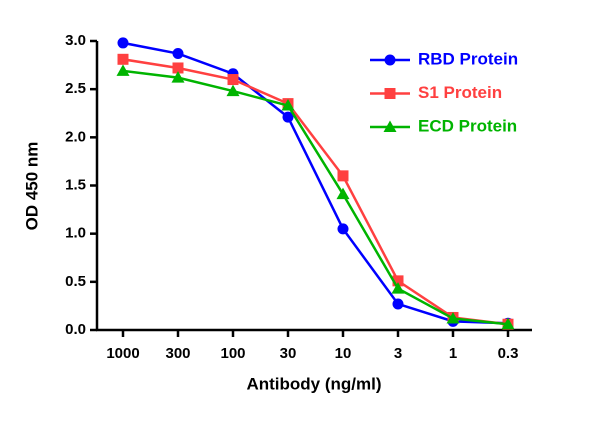  Describe the element at coordinates (460, 92) in the screenshot. I see `legend-label: S1 Protein` at that location.